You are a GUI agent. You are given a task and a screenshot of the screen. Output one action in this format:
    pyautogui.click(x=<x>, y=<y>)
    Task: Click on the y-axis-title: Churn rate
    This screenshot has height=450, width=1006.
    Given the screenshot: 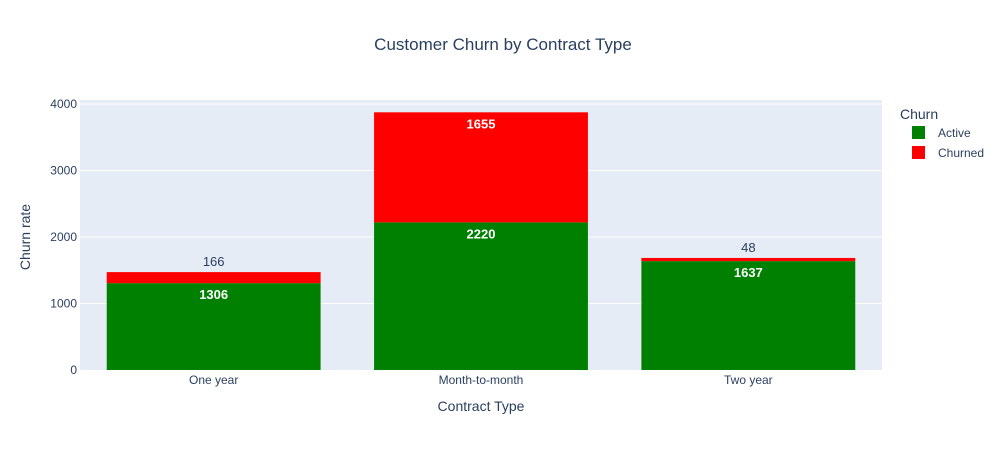 What is the action you would take?
    pyautogui.click(x=25, y=237)
    